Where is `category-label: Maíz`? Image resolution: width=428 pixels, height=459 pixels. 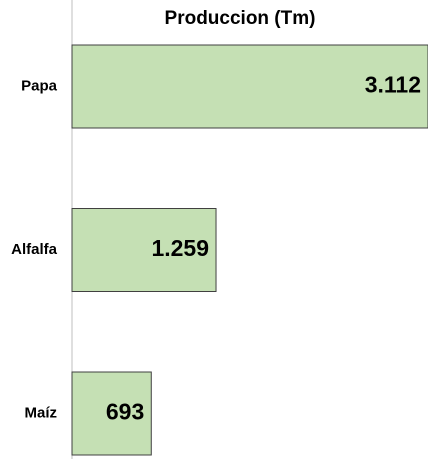
category-label: Maíz is located at coordinates (40, 412).